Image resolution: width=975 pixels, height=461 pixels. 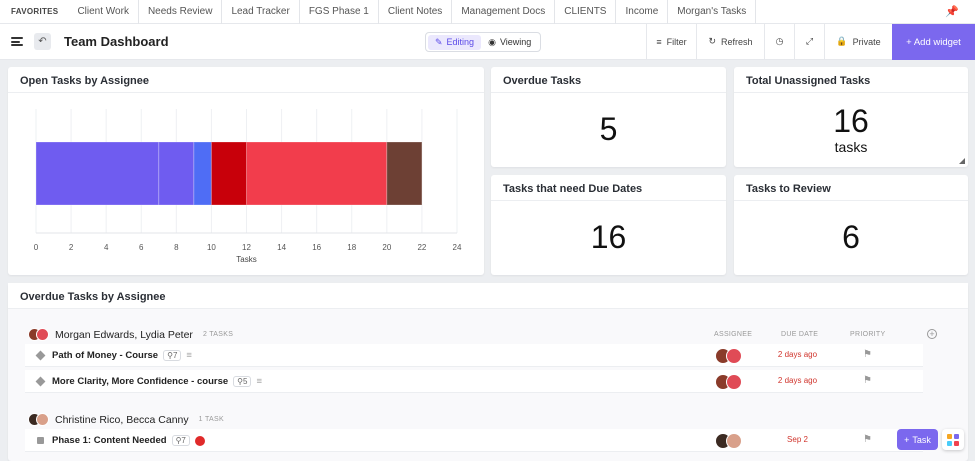 I want to click on group-name: Morgan Edwards, Lydia Peter, so click(x=124, y=334).